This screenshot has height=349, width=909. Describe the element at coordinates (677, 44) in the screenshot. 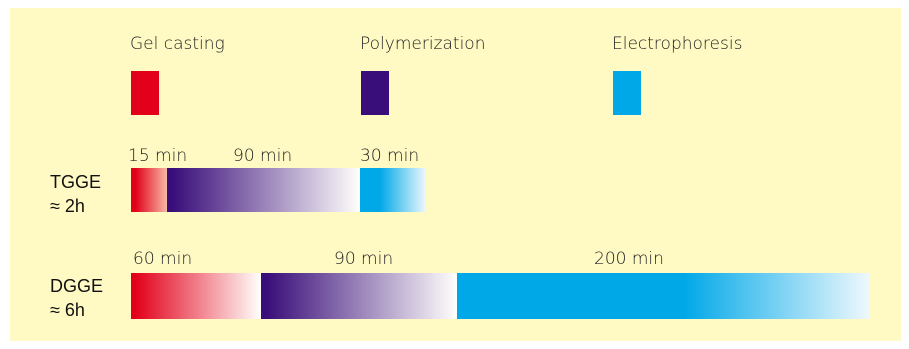

I see `legend-label-electrophoresis: Electrophoresis` at that location.